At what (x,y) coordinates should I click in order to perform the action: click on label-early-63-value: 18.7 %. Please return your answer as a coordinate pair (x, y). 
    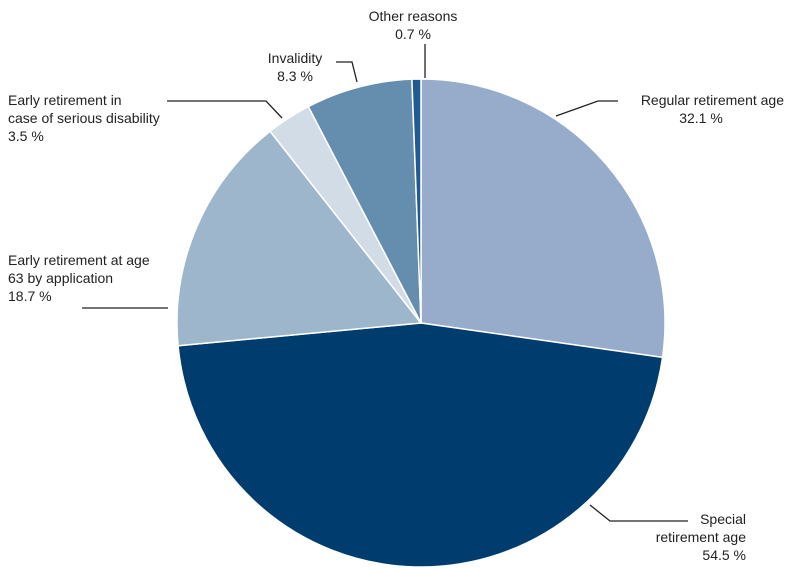
    Looking at the image, I should click on (30, 296).